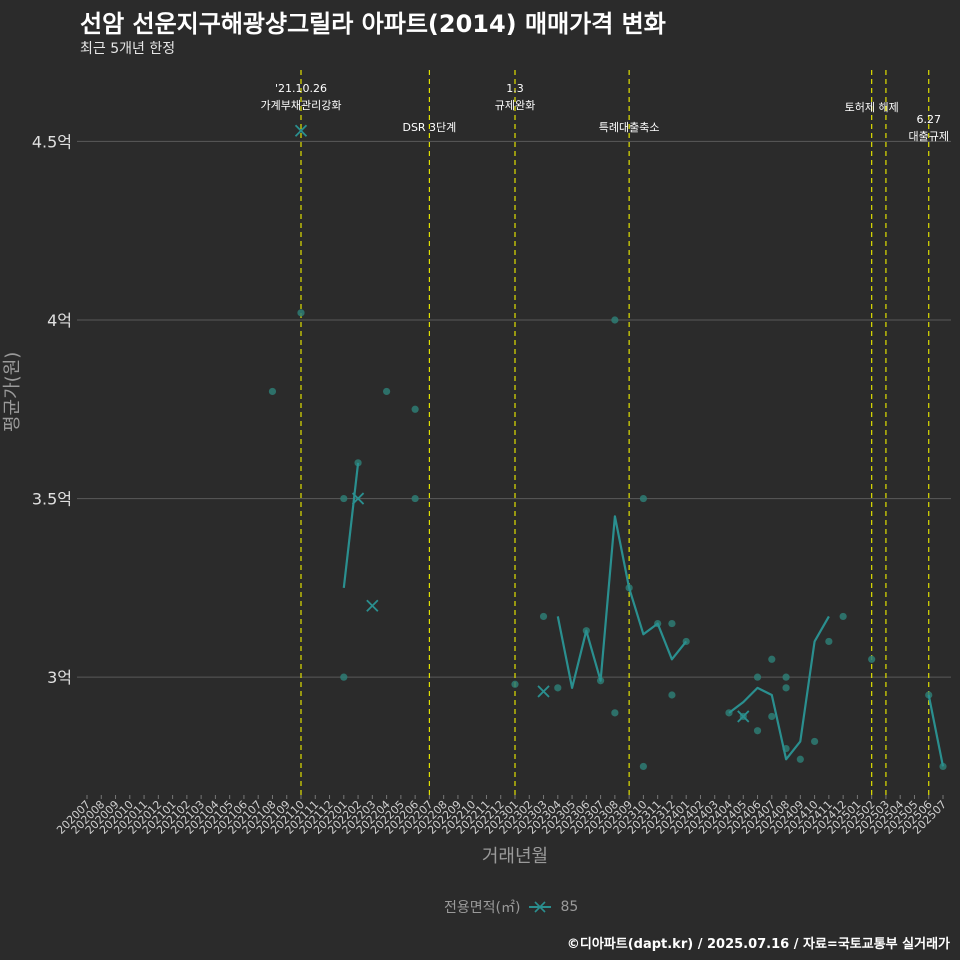  Describe the element at coordinates (515, 856) in the screenshot. I see `x-axis-label: 거래년월` at that location.